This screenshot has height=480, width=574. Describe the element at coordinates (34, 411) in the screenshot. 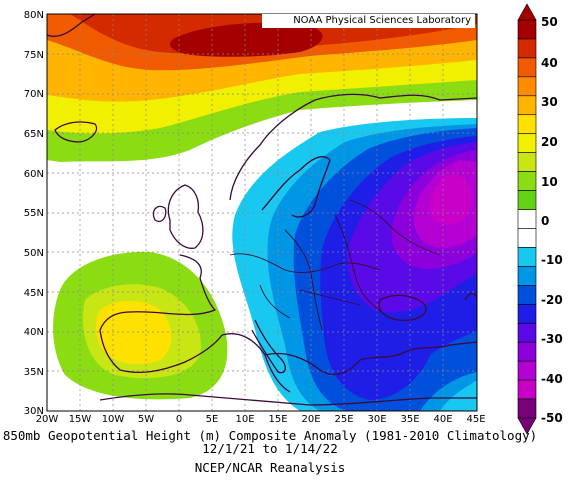

I see `lat-tick: 30N` at that location.